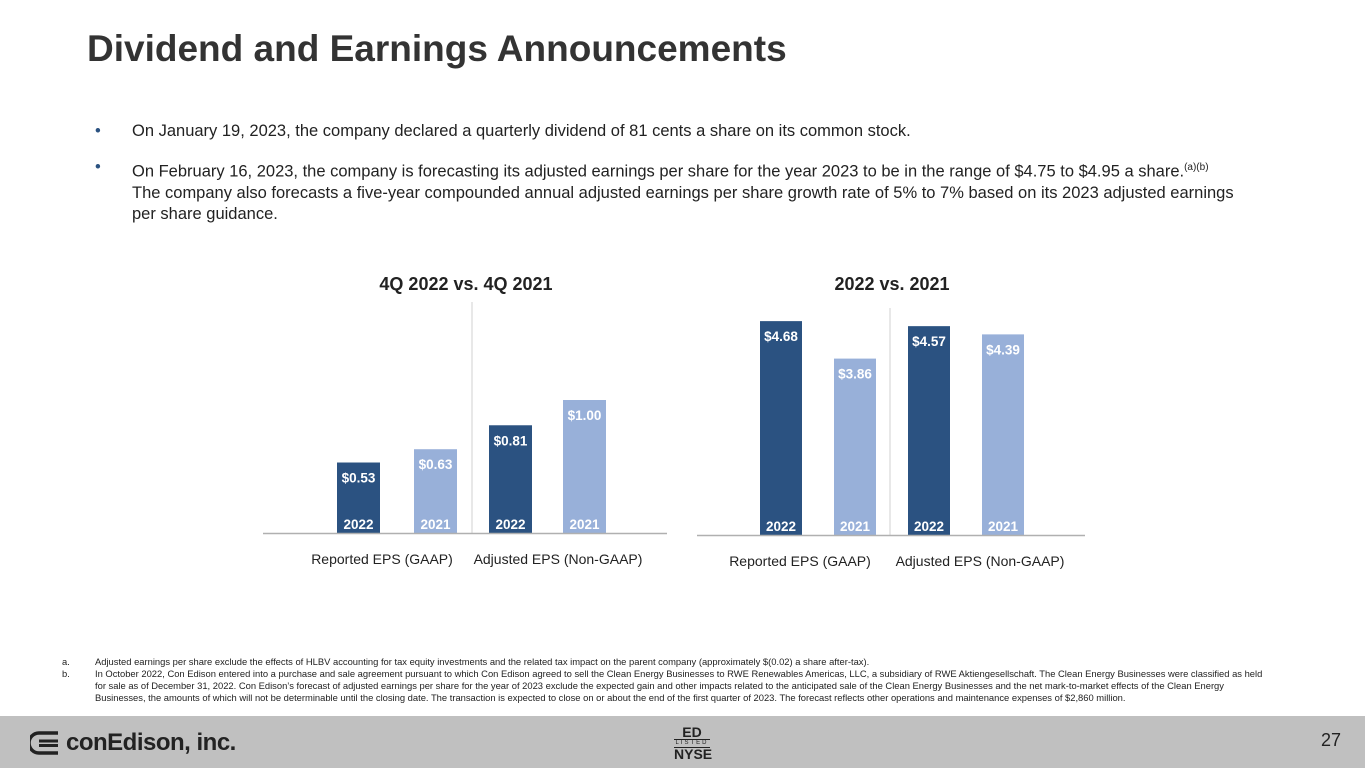 This screenshot has height=768, width=1365. What do you see at coordinates (693, 743) in the screenshot?
I see `nyse-listed-logo: ED LISTED NYSE` at bounding box center [693, 743].